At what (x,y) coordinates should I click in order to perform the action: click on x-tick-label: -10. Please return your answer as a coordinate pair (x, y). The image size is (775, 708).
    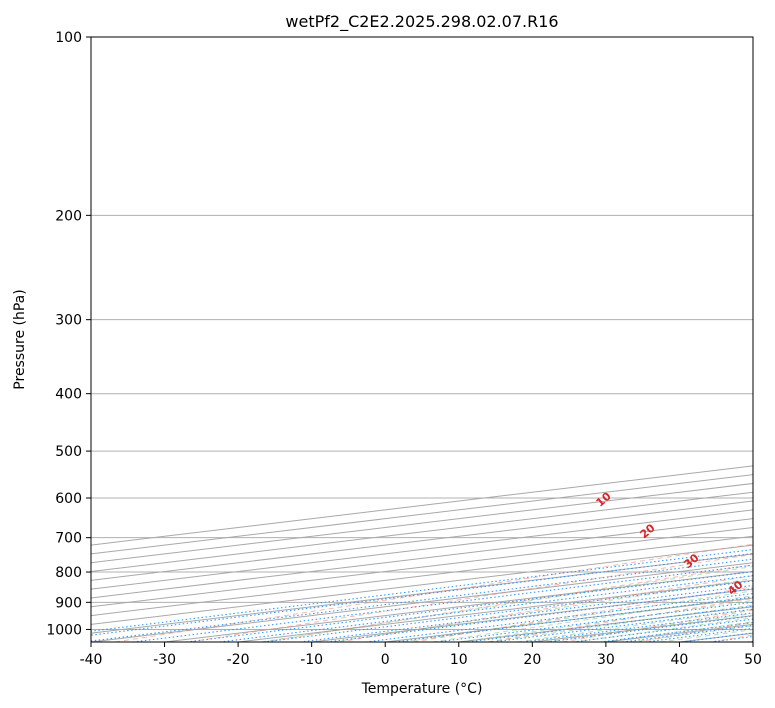
    Looking at the image, I should click on (311, 660).